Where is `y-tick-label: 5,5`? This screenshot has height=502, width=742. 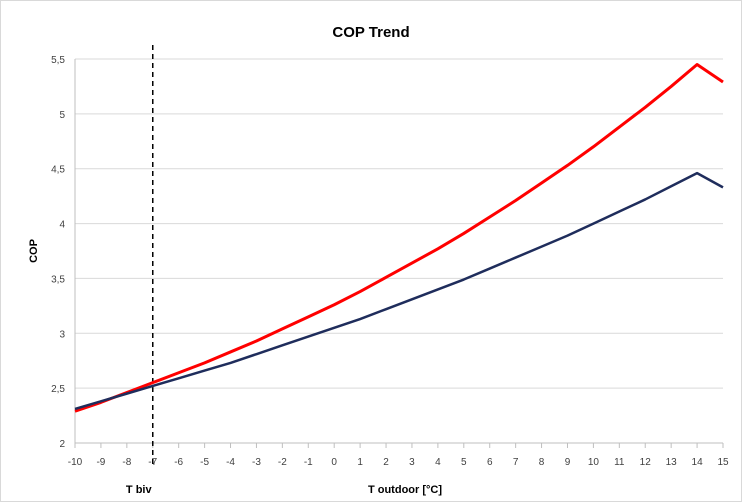 y-tick-label: 5,5 is located at coordinates (58, 60).